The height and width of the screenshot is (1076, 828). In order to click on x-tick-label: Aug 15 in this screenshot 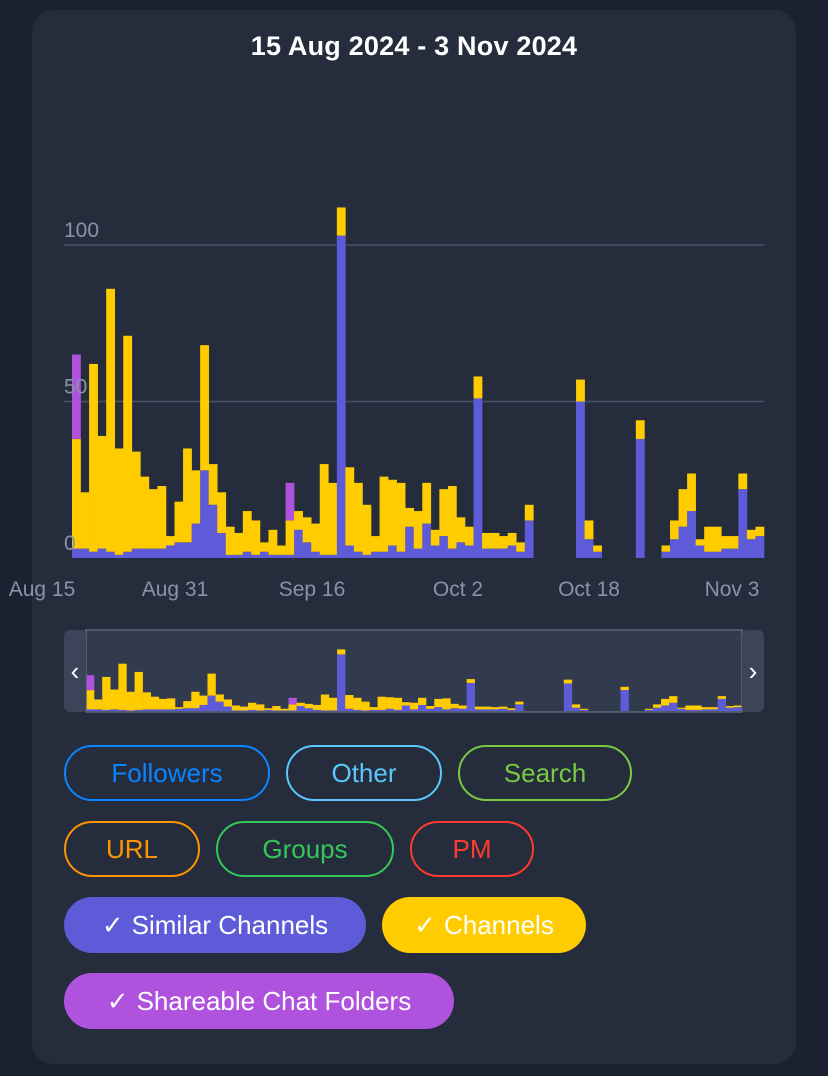, I will do `click(42, 589)`.